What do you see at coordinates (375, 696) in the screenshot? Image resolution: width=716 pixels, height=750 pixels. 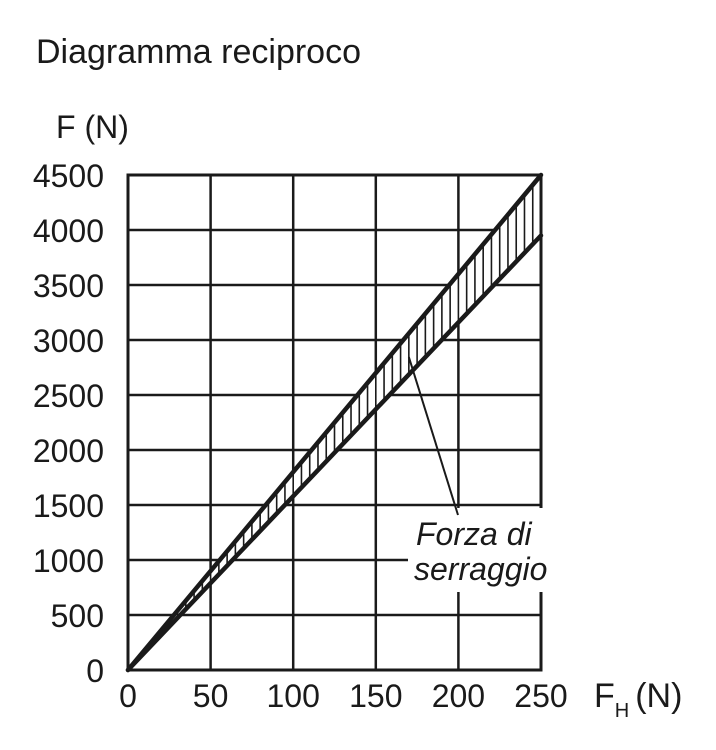 I see `x-tick-label: 150` at bounding box center [375, 696].